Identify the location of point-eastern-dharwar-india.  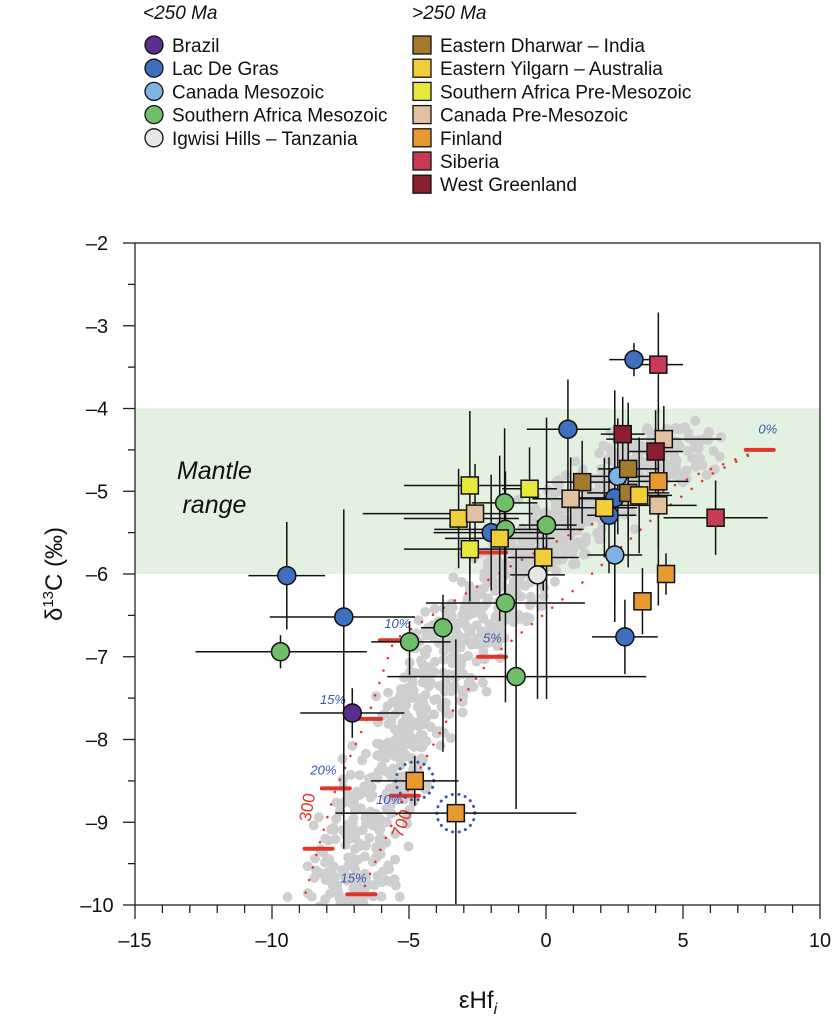
(628, 469).